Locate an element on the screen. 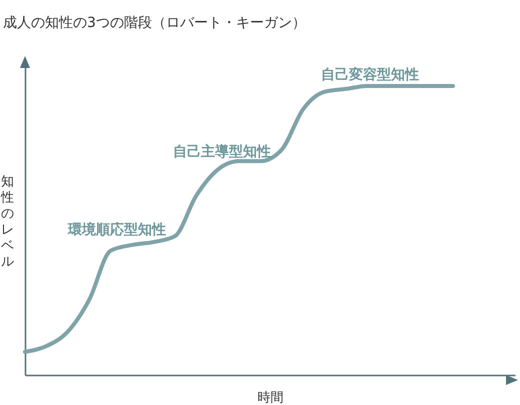 This screenshot has width=520, height=405. y-axis-title: 知性のレベル is located at coordinates (7, 222).